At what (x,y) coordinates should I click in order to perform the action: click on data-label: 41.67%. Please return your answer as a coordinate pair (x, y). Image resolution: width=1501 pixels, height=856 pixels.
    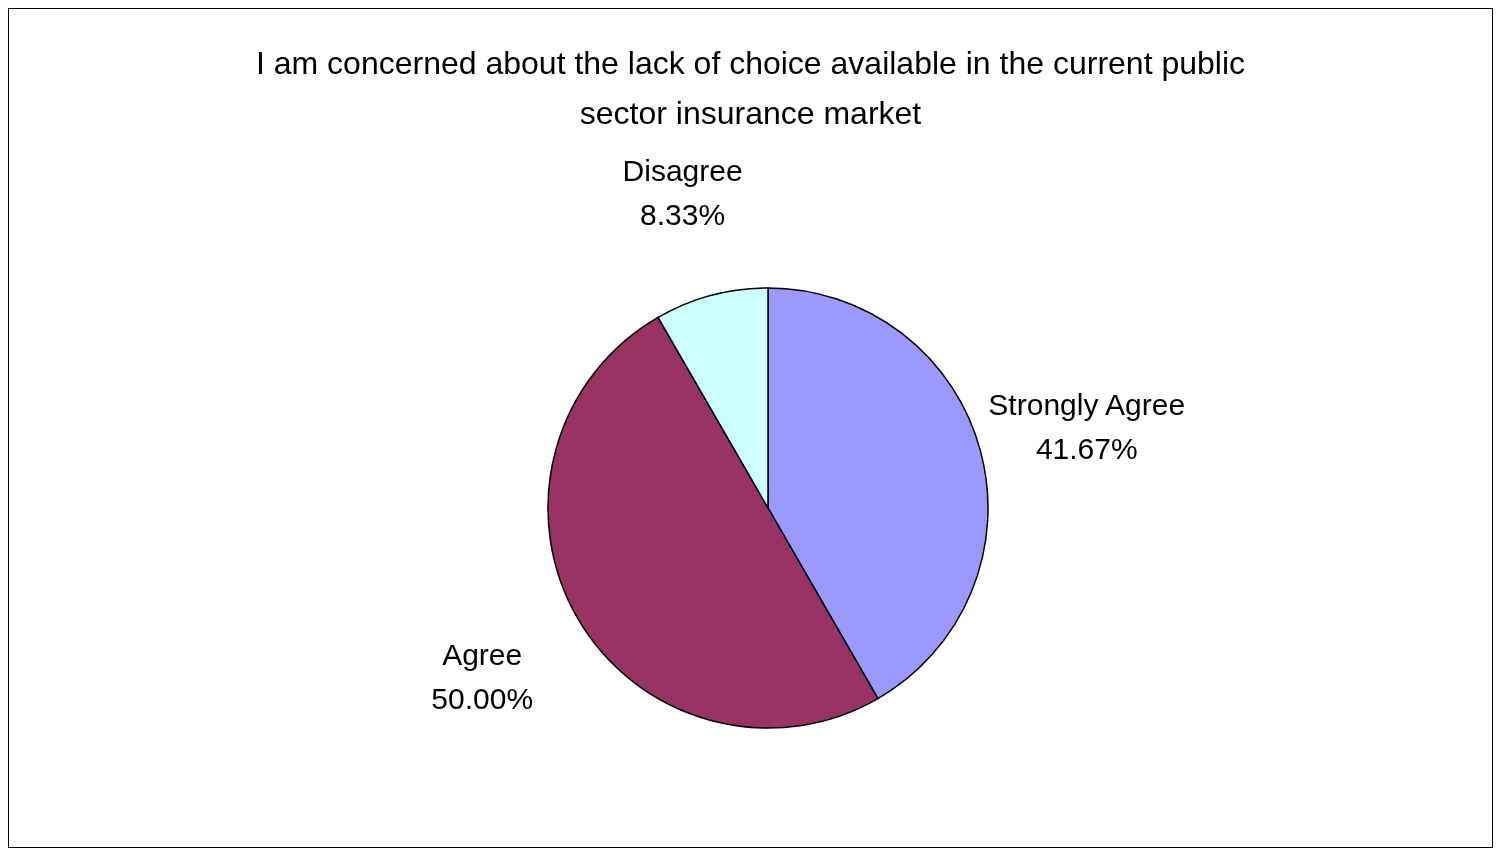
    Looking at the image, I should click on (1086, 448).